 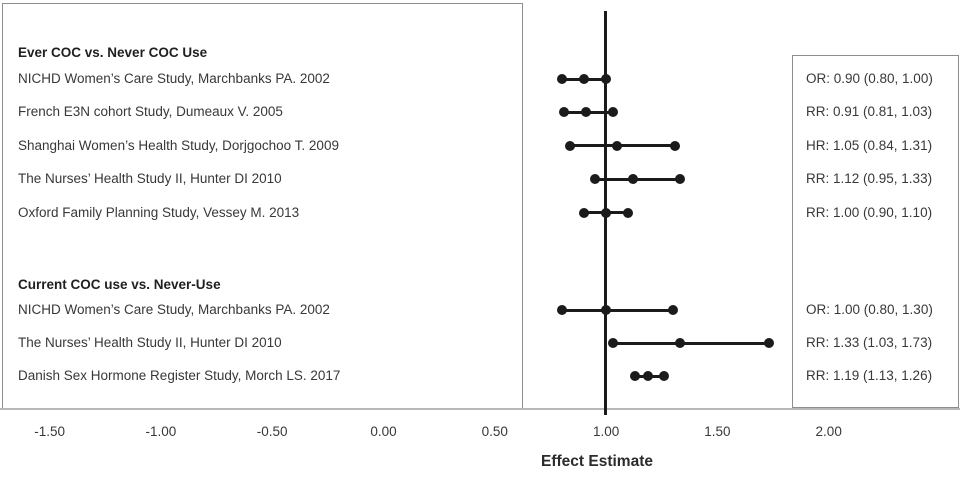 What do you see at coordinates (150, 112) in the screenshot?
I see `study-label: French E3N cohort Study, Dumeaux V. 2005` at bounding box center [150, 112].